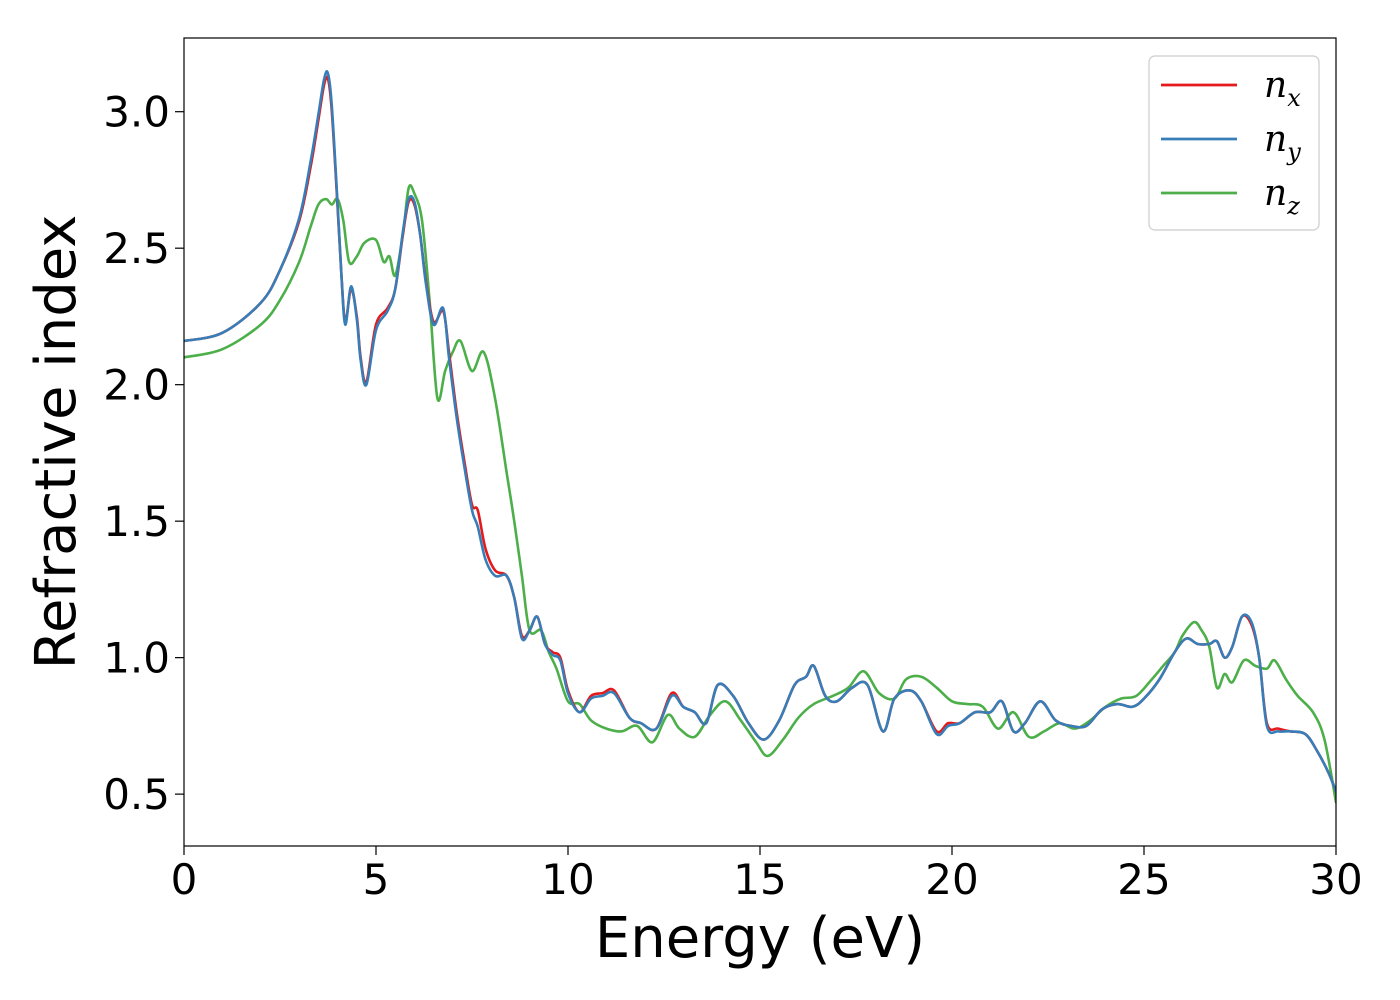  Describe the element at coordinates (136, 385) in the screenshot. I see `y-tick-label: 2.0` at that location.